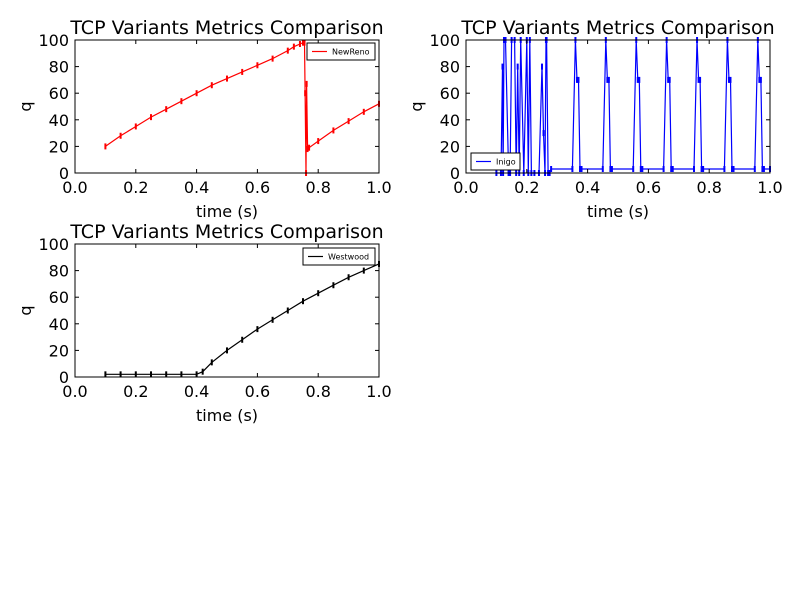  Describe the element at coordinates (506, 162) in the screenshot. I see `legend-label: Inigo` at that location.